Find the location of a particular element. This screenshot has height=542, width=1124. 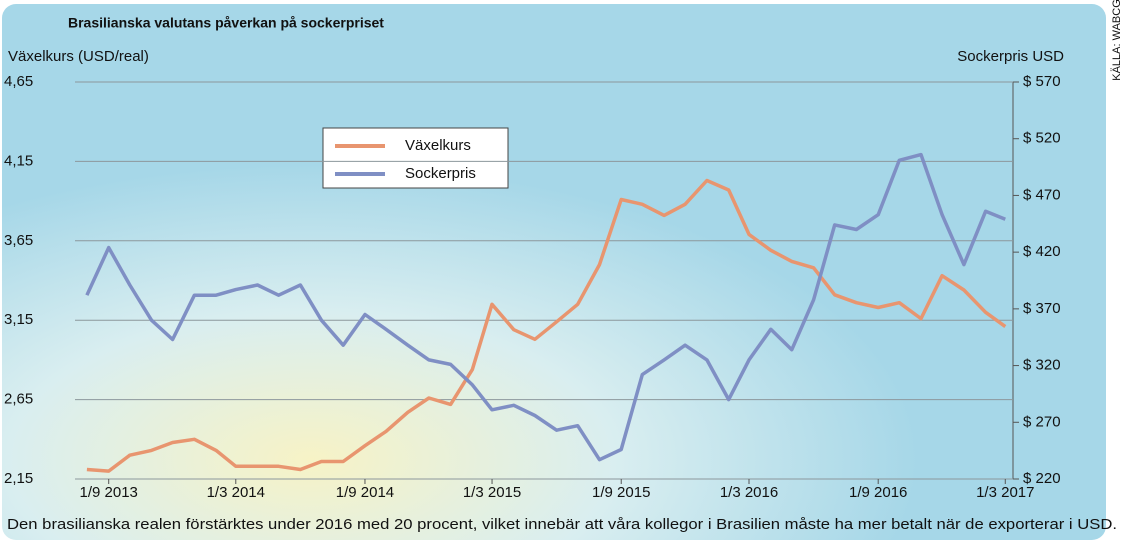

legend is located at coordinates (415, 158).